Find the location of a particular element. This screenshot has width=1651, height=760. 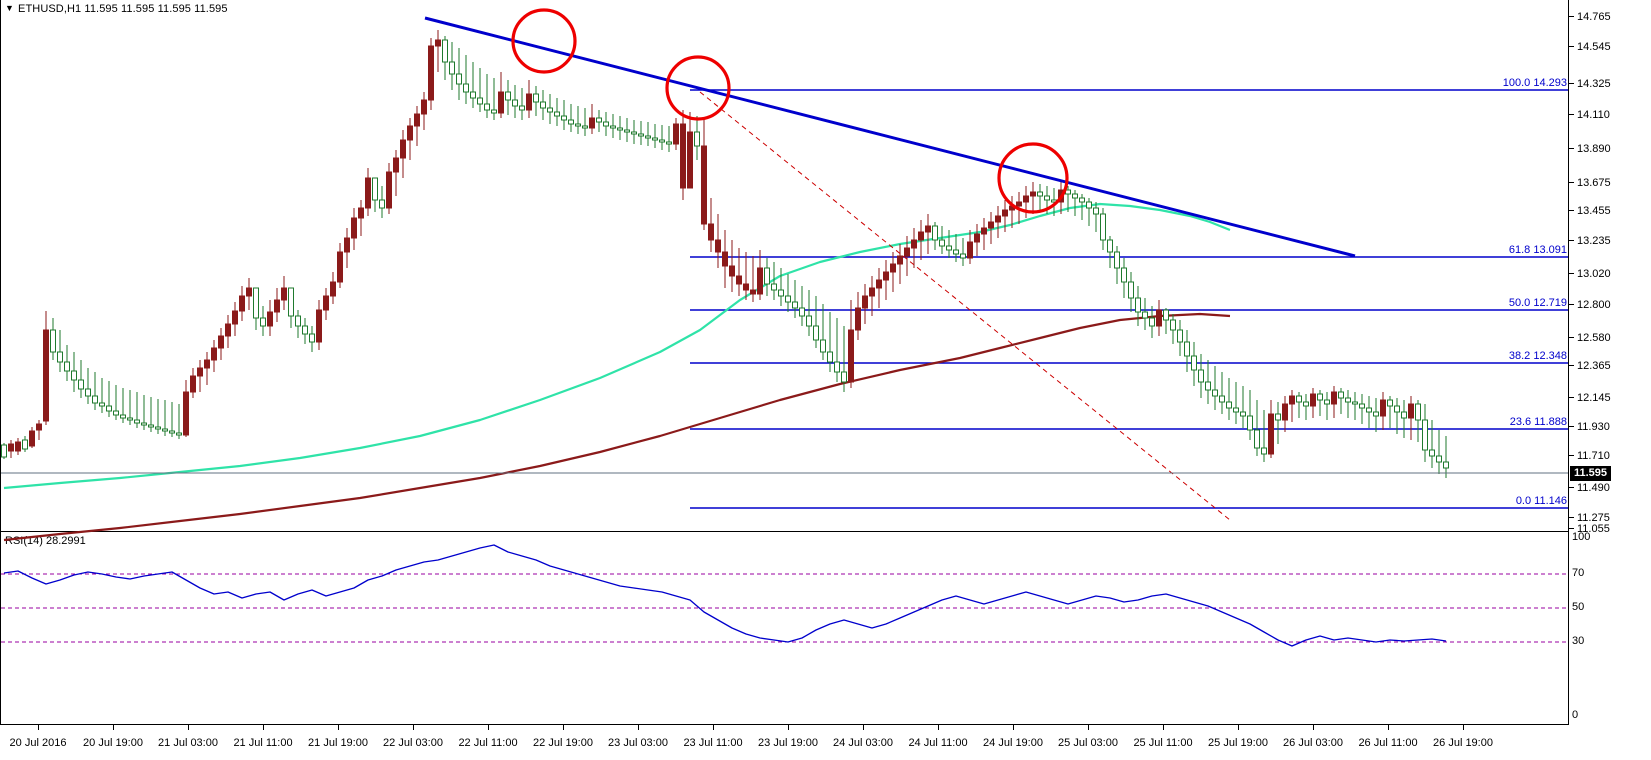

chevron-down-icon: ▼ is located at coordinates (10, 8).